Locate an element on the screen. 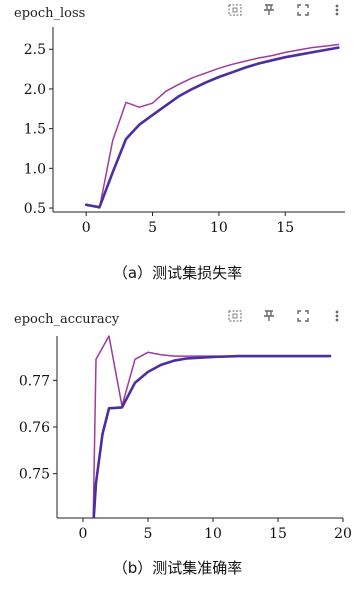 The width and height of the screenshot is (355, 589). caption-accuracy: （b）测试集准确率 is located at coordinates (177, 568).